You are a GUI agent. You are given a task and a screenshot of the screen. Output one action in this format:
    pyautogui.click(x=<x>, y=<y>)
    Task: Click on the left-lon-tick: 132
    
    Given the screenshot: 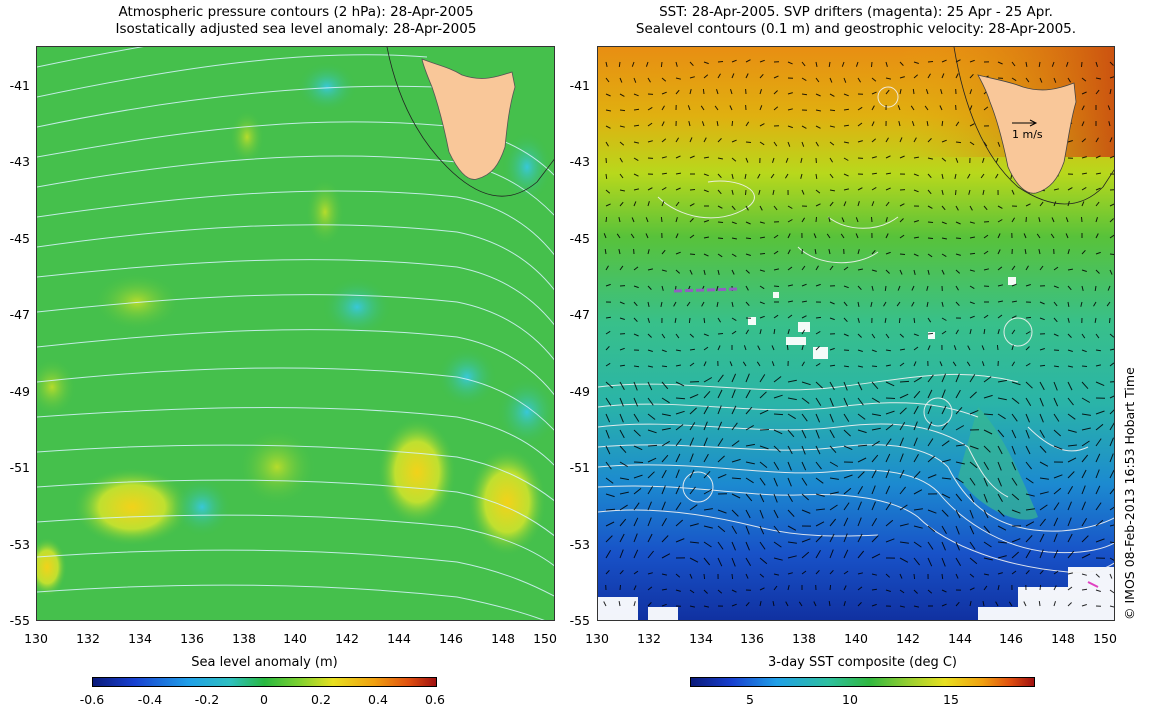 What is the action you would take?
    pyautogui.click(x=88, y=638)
    